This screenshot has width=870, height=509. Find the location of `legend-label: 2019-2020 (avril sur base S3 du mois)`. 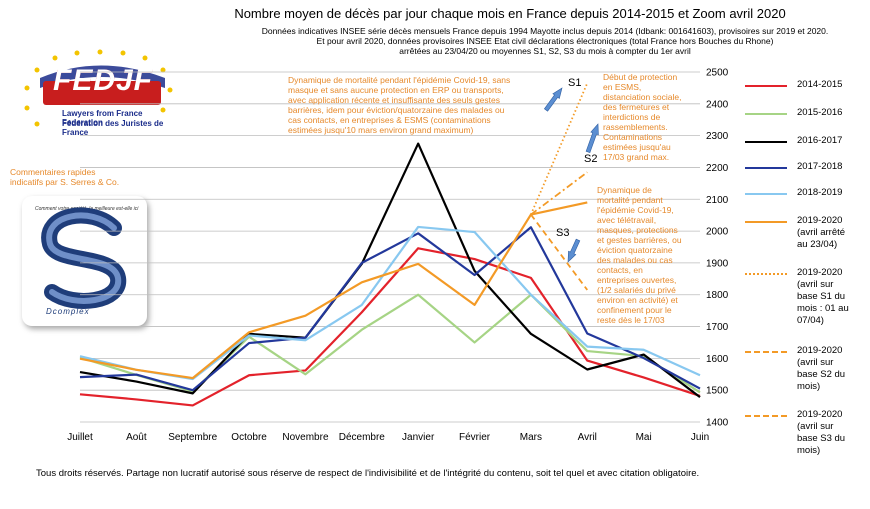

legend-label: 2019-2020 (avril sur base S3 du mois) is located at coordinates (821, 432).